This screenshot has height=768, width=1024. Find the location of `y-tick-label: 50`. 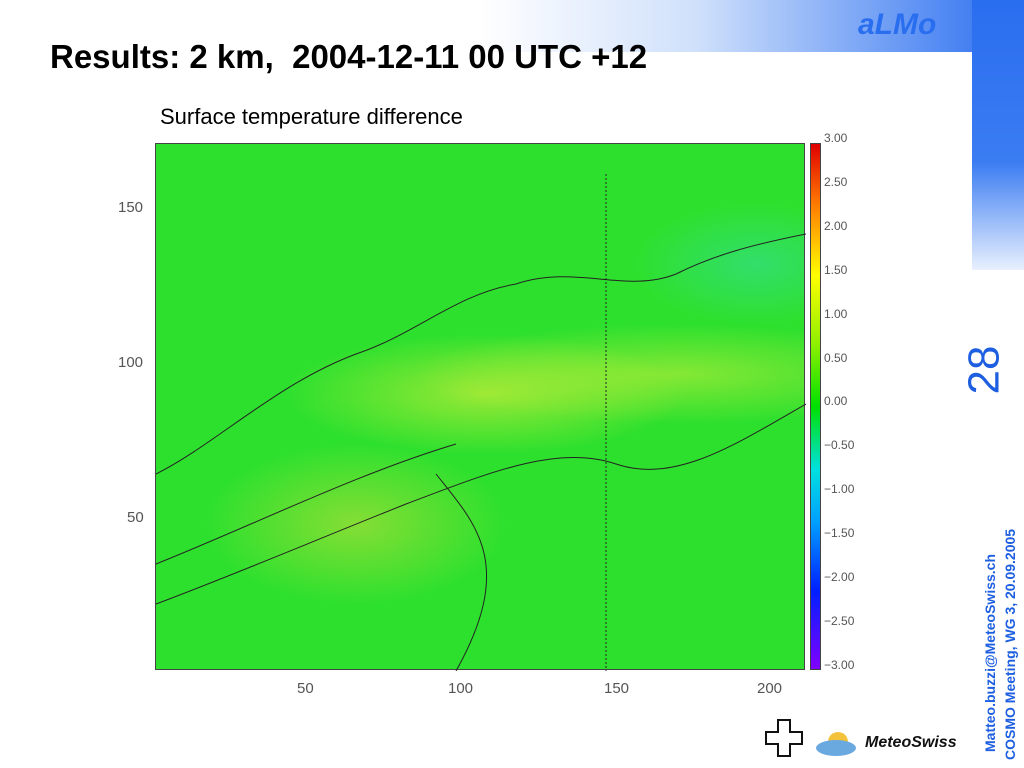

y-tick-label: 50 is located at coordinates (135, 517).